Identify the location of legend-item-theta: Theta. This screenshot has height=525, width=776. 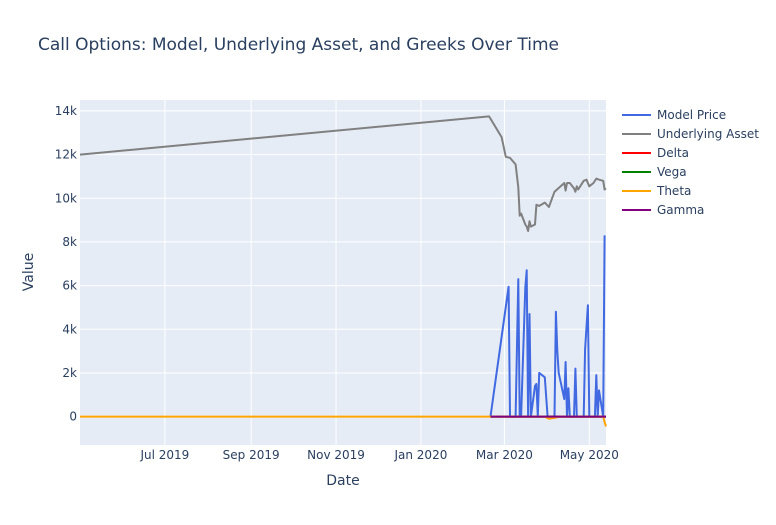
(656, 191).